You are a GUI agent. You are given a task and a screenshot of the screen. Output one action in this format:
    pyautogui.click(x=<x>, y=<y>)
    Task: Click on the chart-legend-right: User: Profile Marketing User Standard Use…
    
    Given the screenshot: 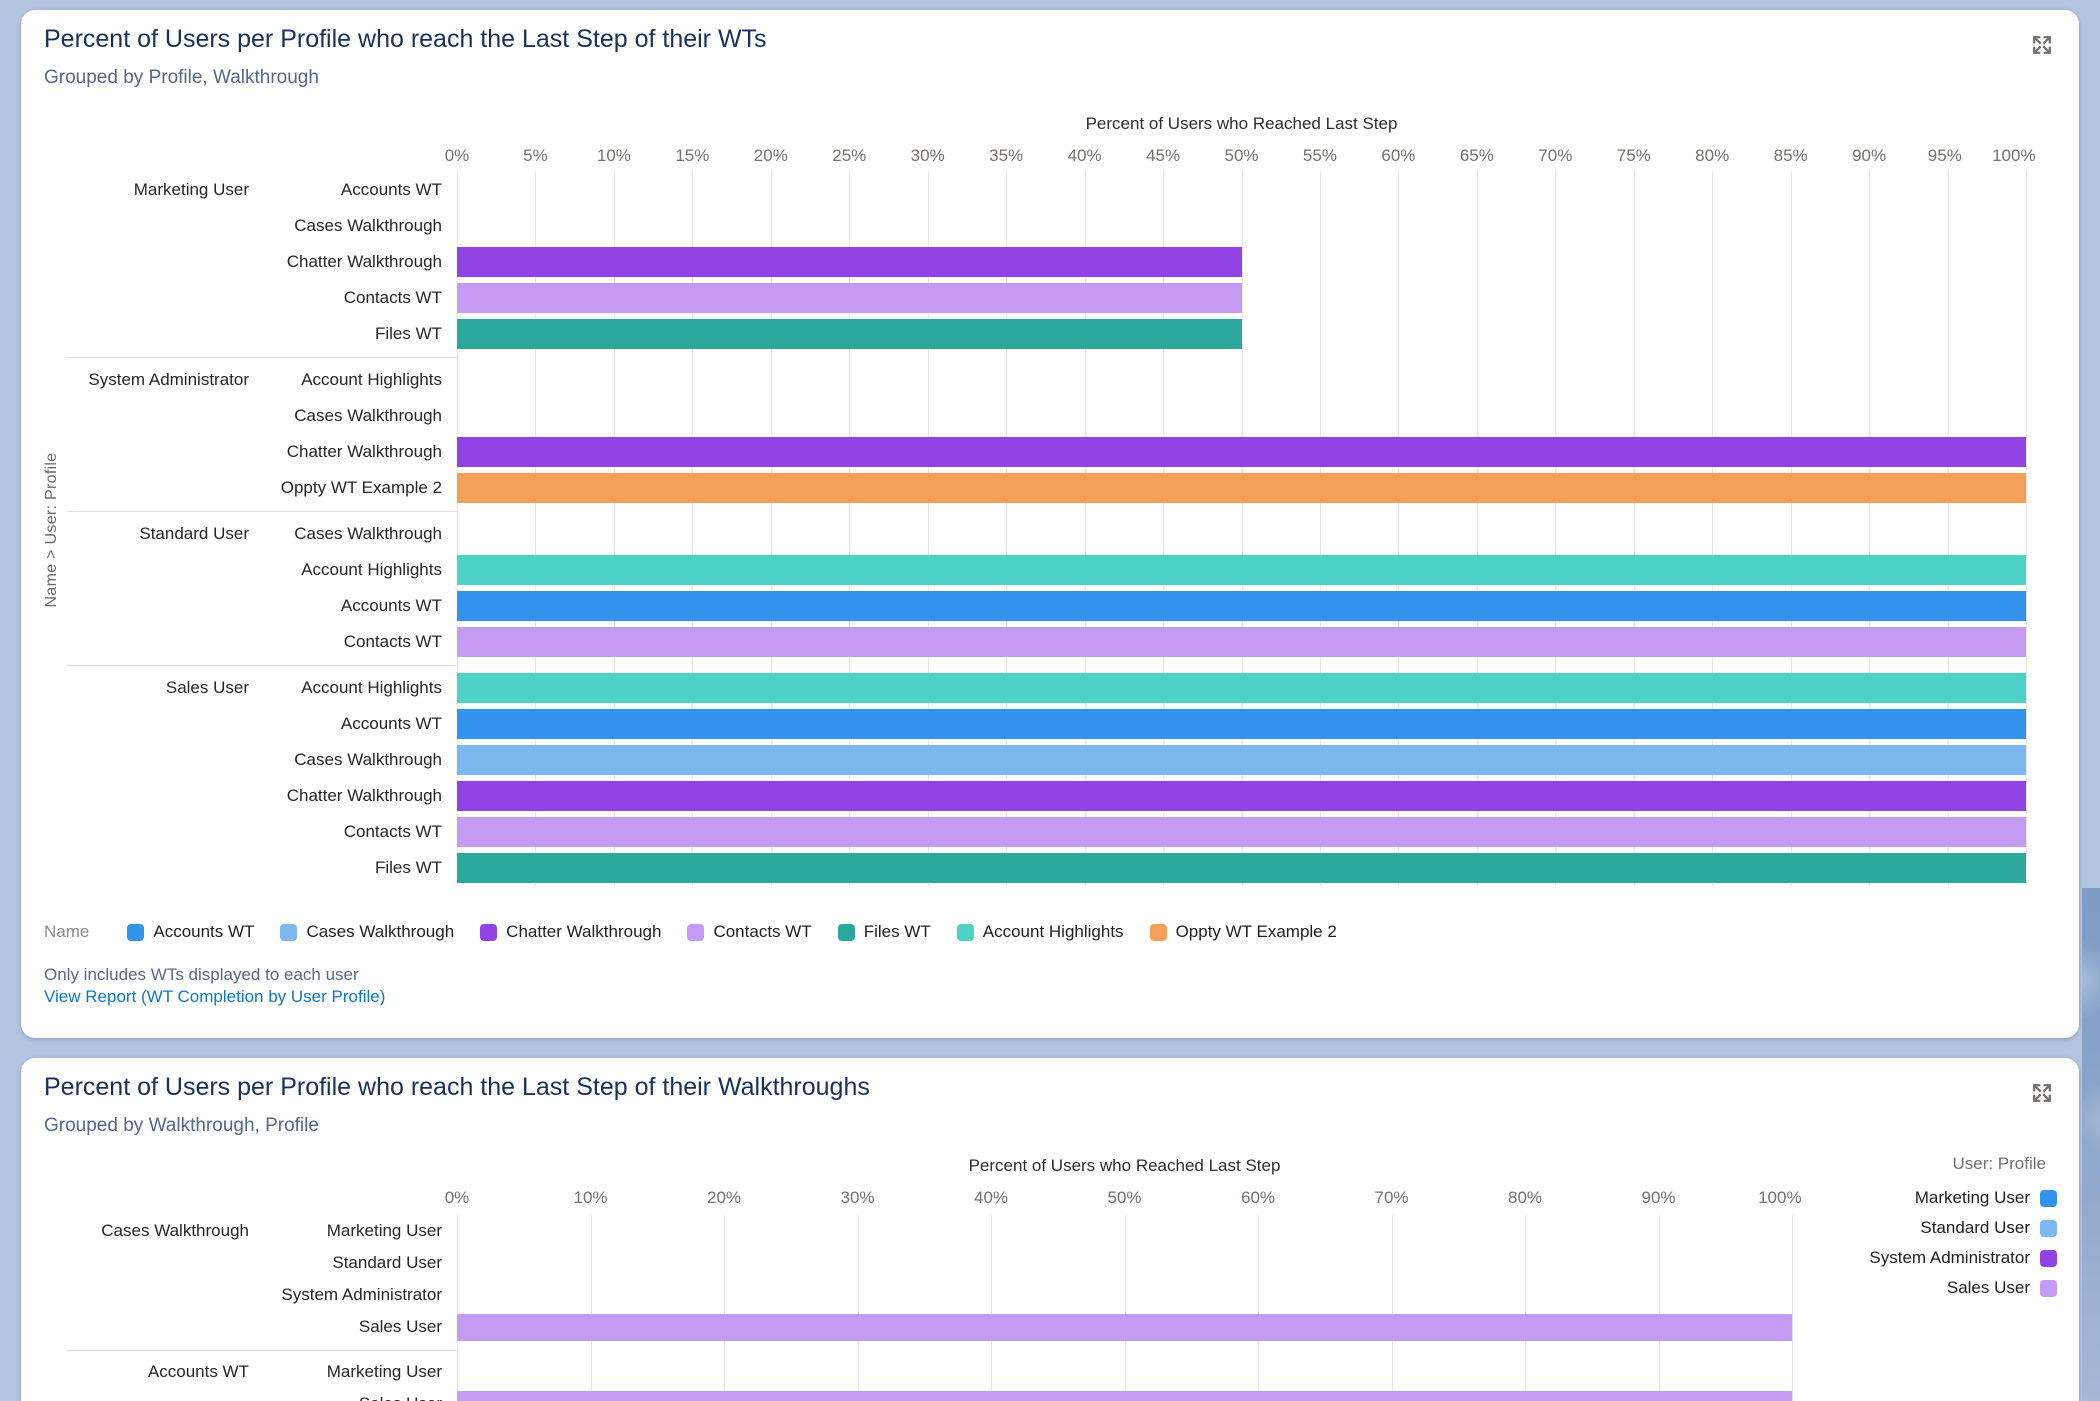 What is the action you would take?
    pyautogui.click(x=1963, y=1226)
    